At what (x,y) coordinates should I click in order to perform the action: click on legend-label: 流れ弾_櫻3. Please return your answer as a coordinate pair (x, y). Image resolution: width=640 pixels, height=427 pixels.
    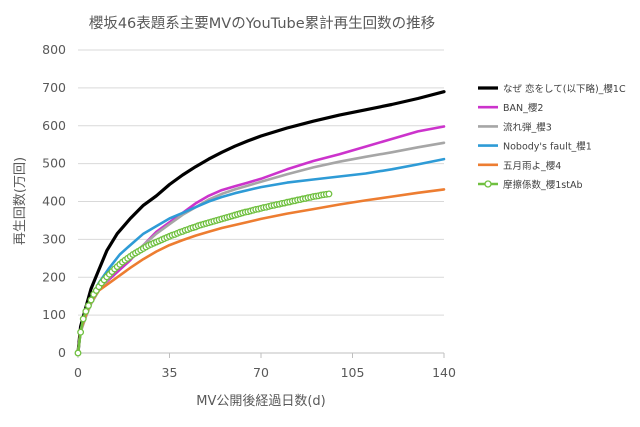
    Looking at the image, I should click on (527, 127).